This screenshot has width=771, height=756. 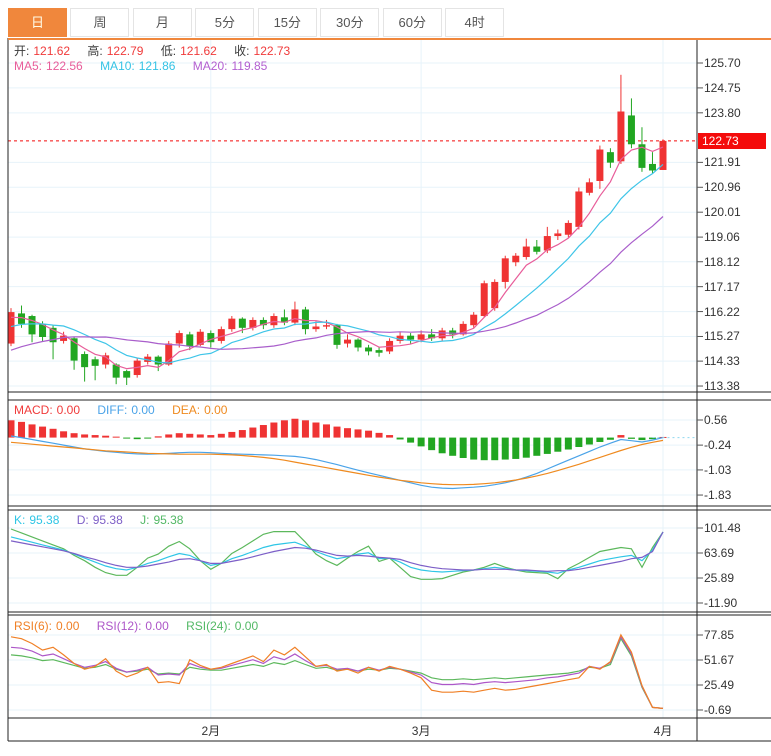 What do you see at coordinates (143, 410) in the screenshot?
I see `diff-value: 0.00` at bounding box center [143, 410].